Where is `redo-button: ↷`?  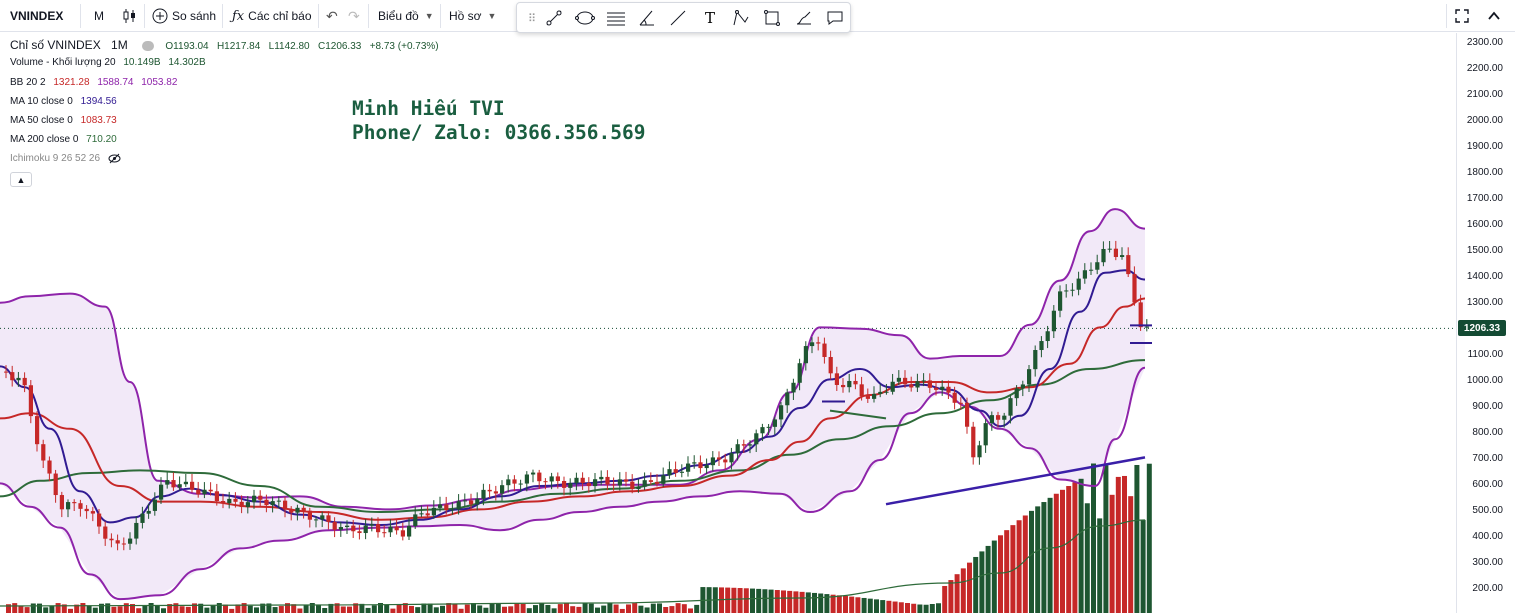 redo-button: ↷ is located at coordinates (354, 16).